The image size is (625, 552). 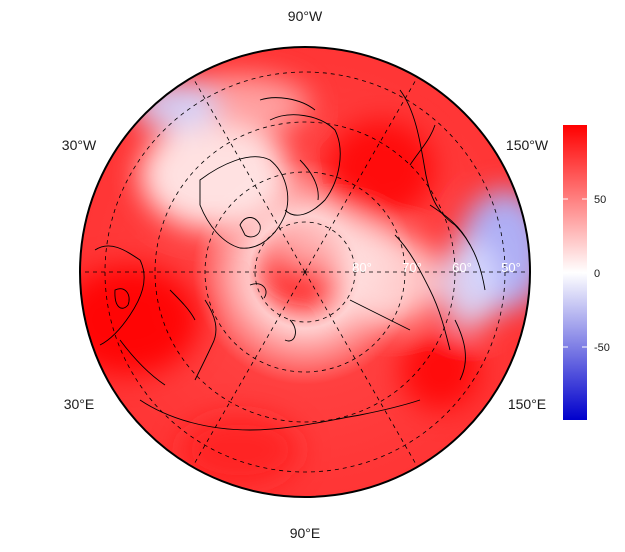 What do you see at coordinates (436, 267) in the screenshot?
I see `latitude-labels: 80° 70° 60° 50°` at bounding box center [436, 267].